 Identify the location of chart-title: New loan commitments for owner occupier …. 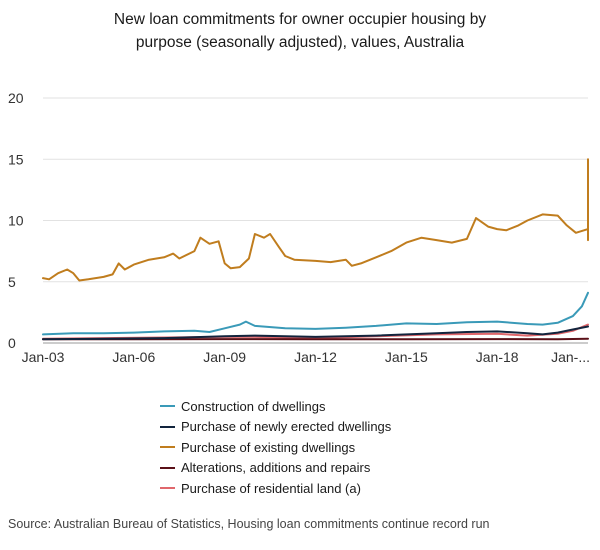
(300, 31).